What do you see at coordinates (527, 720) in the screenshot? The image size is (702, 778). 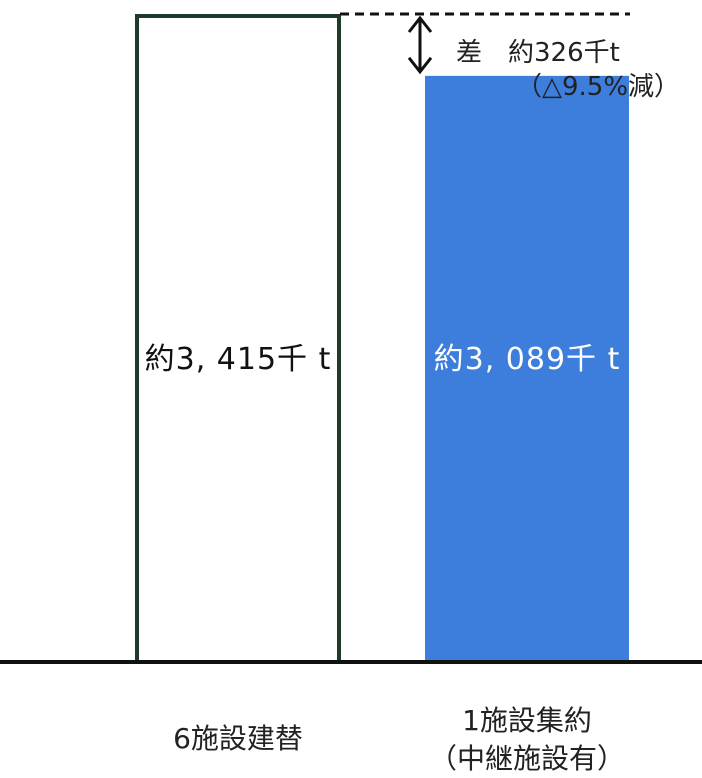 I see `category-label-line: 1施設集約` at bounding box center [527, 720].